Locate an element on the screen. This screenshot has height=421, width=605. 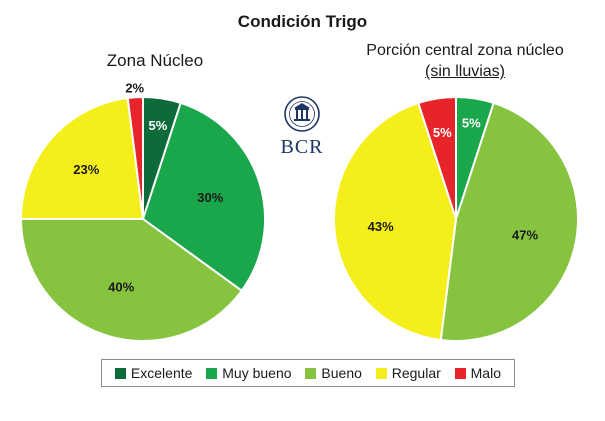
pie-label-zona-nucleo-muy-bueno: 30% is located at coordinates (210, 197).